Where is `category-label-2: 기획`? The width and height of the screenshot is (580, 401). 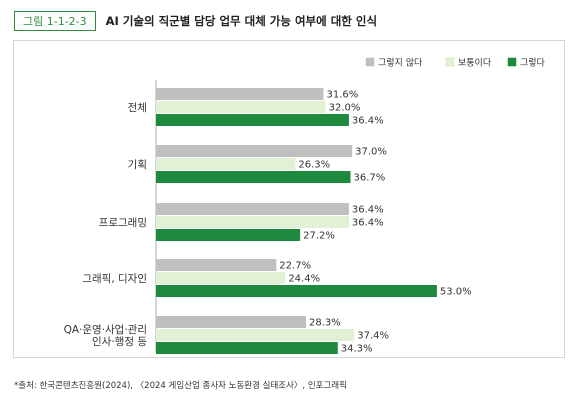 category-label-2: 기획 is located at coordinates (137, 165).